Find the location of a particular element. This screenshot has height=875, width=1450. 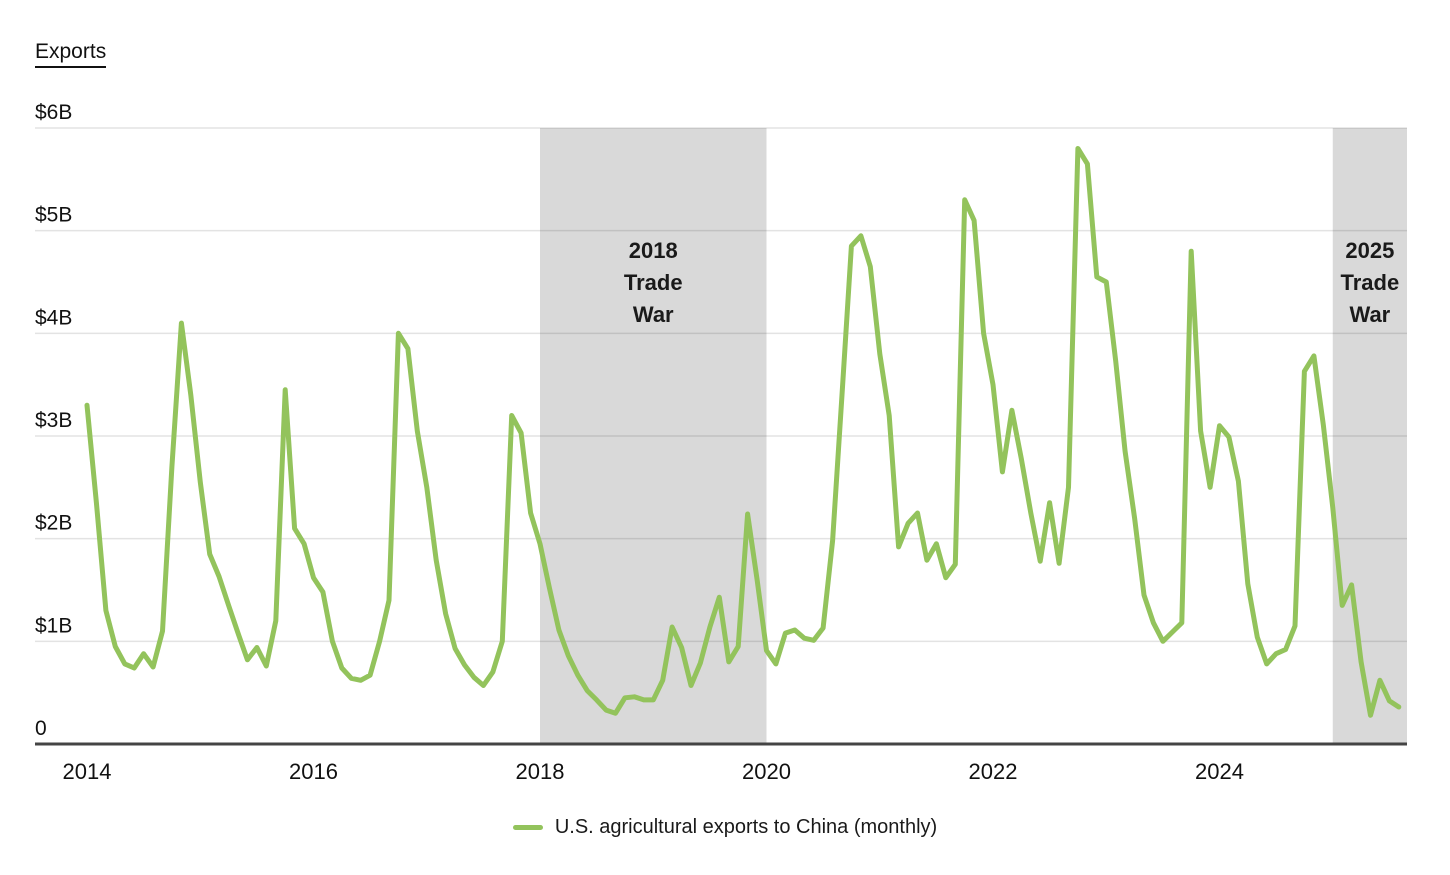

band-label-2025-line1: 2025 is located at coordinates (1369, 250).